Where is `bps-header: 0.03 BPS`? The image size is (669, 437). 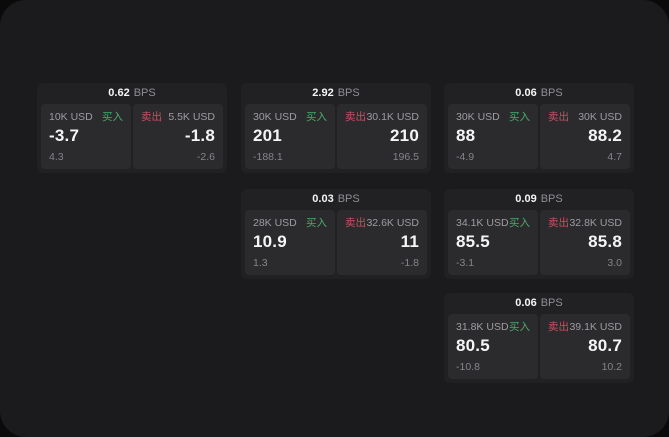
bps-header: 0.03 BPS is located at coordinates (336, 199).